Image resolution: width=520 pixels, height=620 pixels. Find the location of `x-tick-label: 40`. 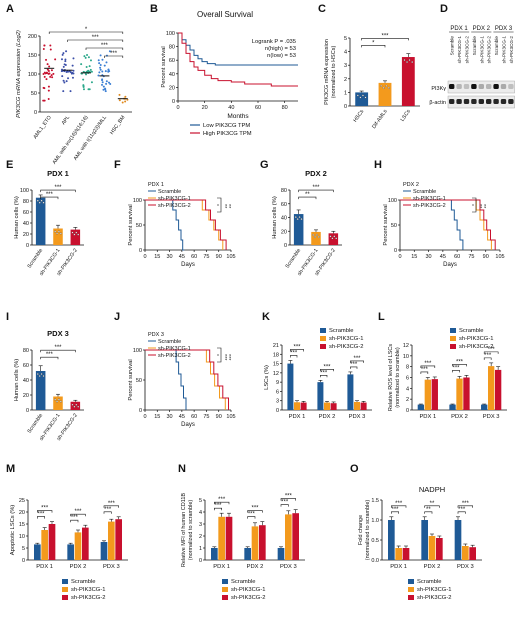

x-tick-label: 40 is located at coordinates (231, 108).